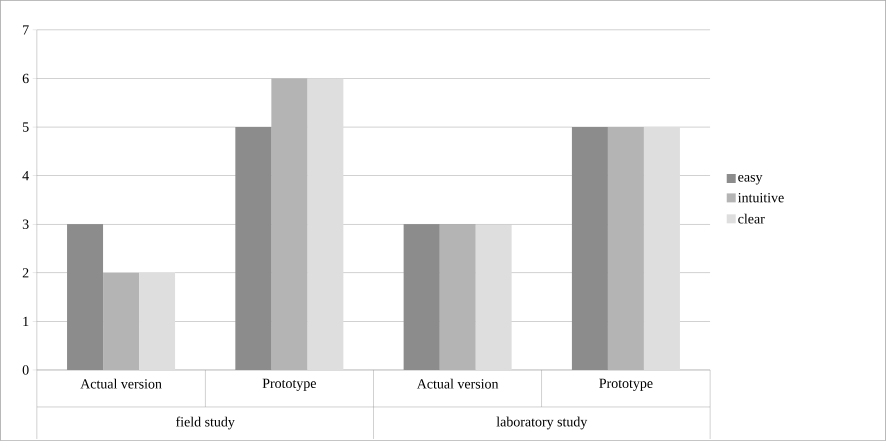 The width and height of the screenshot is (886, 441). I want to click on y-tick-label: 5, so click(25, 127).